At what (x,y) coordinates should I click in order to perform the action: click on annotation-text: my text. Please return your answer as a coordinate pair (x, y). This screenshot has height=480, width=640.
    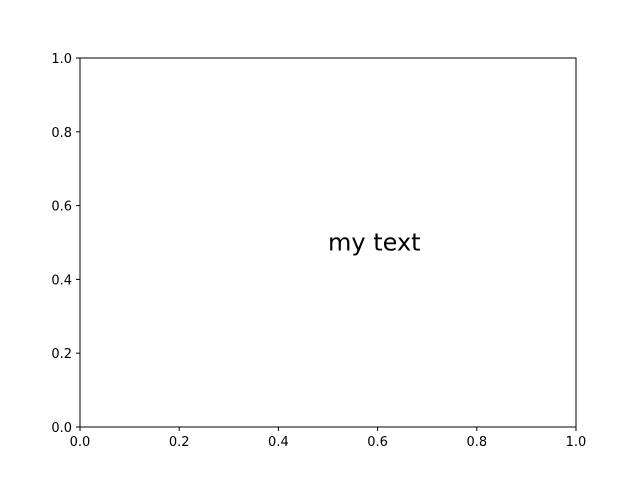
    Looking at the image, I should click on (374, 243).